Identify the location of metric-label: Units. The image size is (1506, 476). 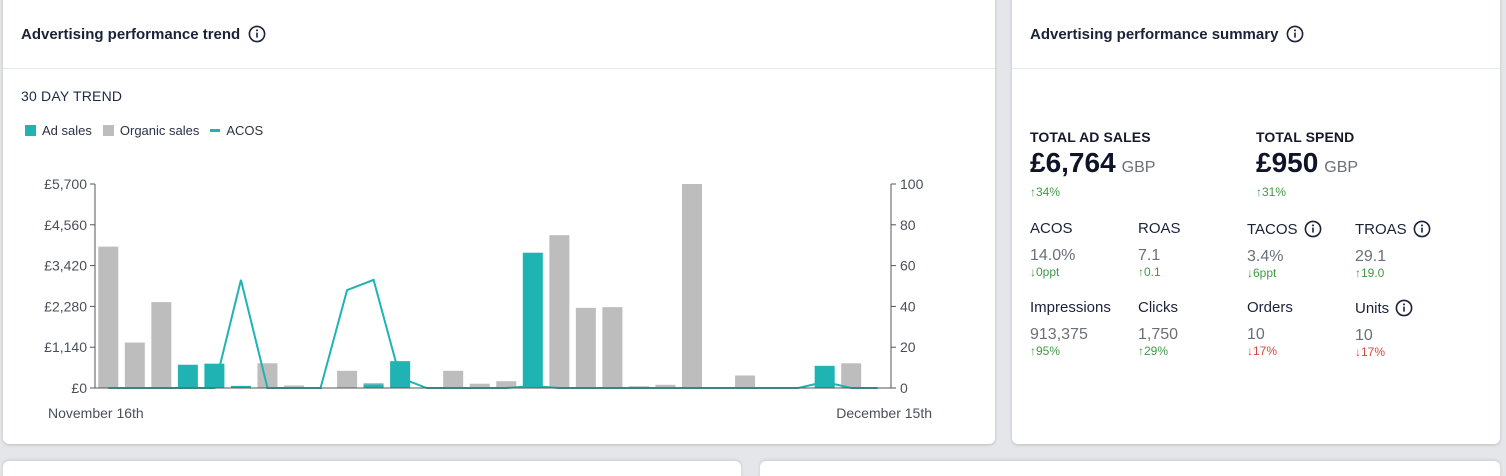
(1384, 308).